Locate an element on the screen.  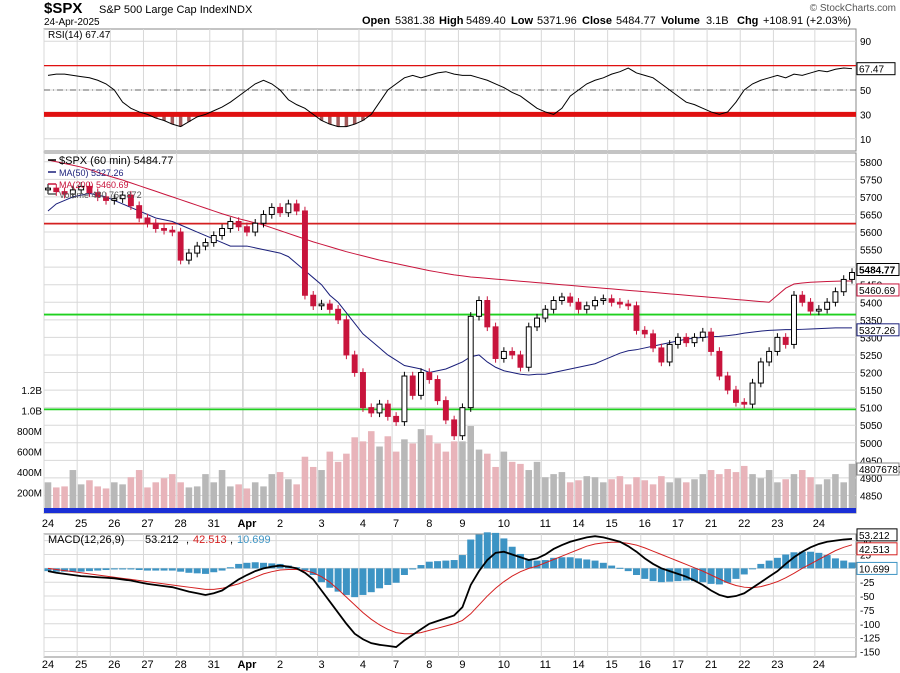
rsi-tick-label: 10 is located at coordinates (866, 140).